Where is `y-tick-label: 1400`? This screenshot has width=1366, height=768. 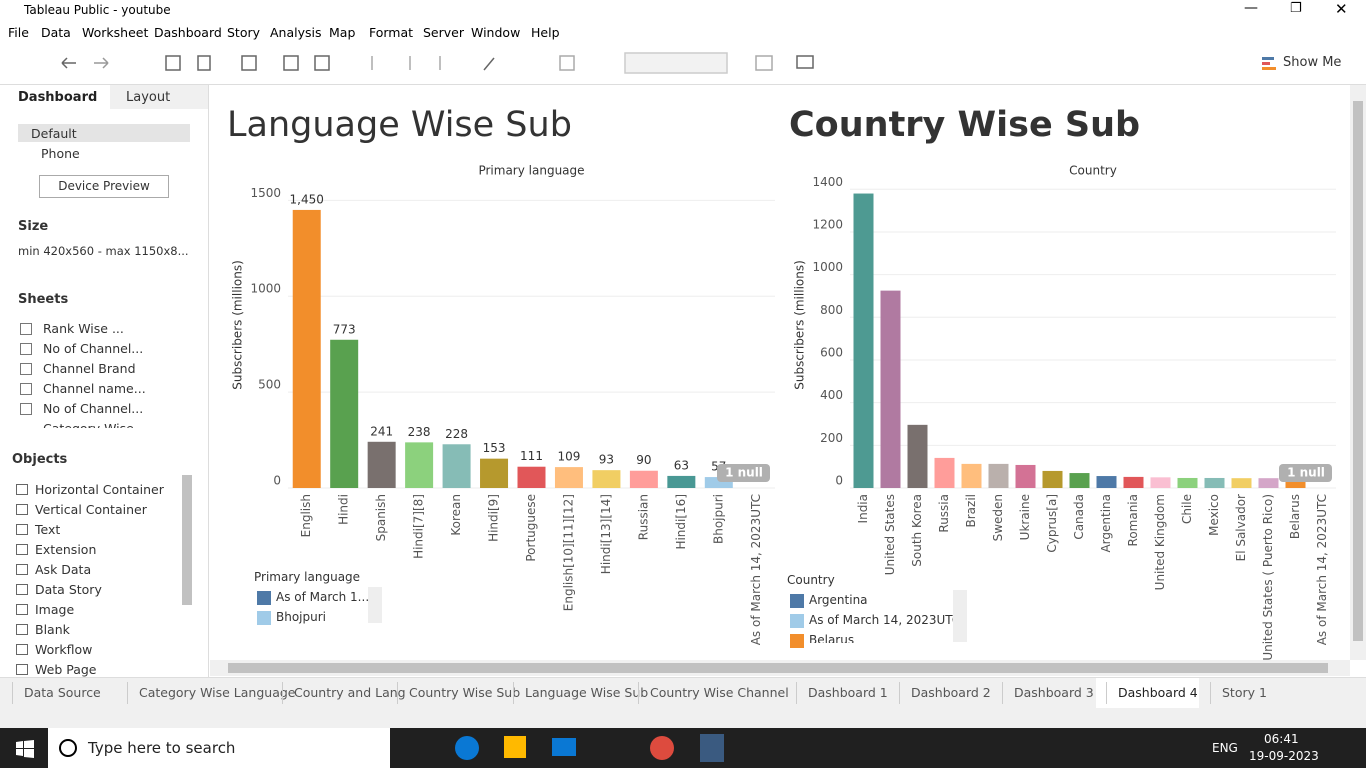
y-tick-label: 1400 is located at coordinates (827, 182).